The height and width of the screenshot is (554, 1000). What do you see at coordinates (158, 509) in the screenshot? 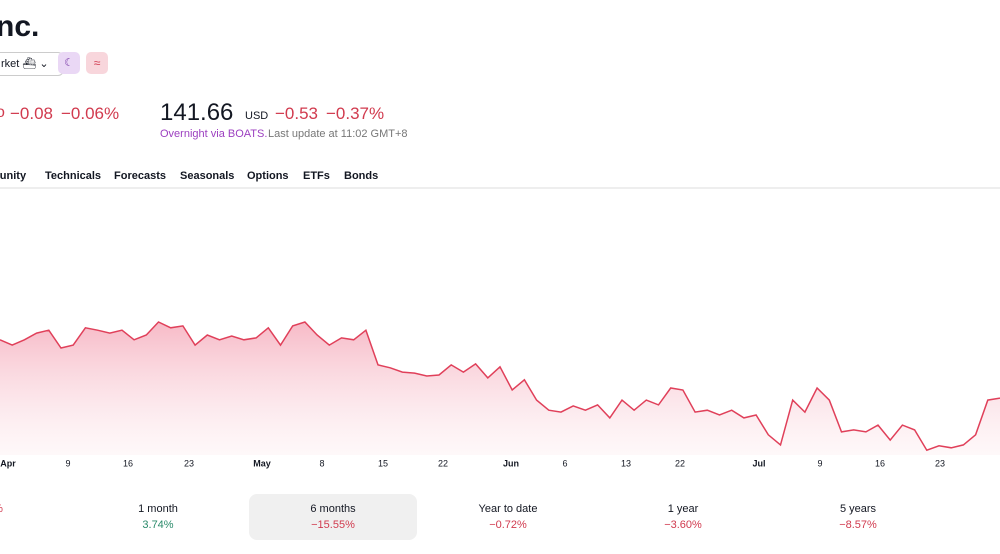
I see `period-label: 1 month` at bounding box center [158, 509].